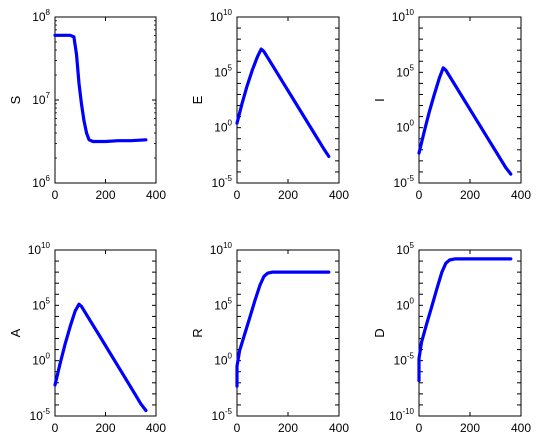 The width and height of the screenshot is (550, 440). I want to click on y-axis-label: E, so click(197, 99).